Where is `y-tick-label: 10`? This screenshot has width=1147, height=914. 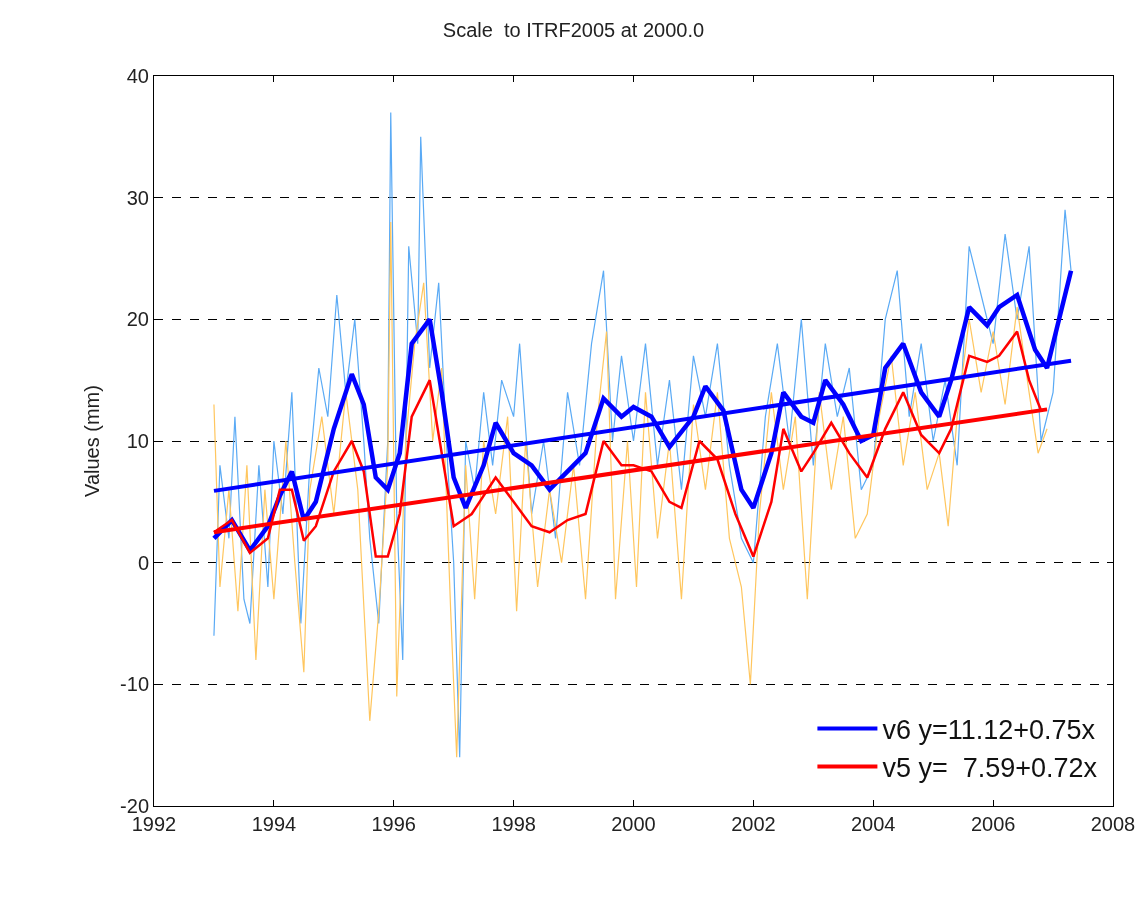
y-tick-label: 10 is located at coordinates (137, 441).